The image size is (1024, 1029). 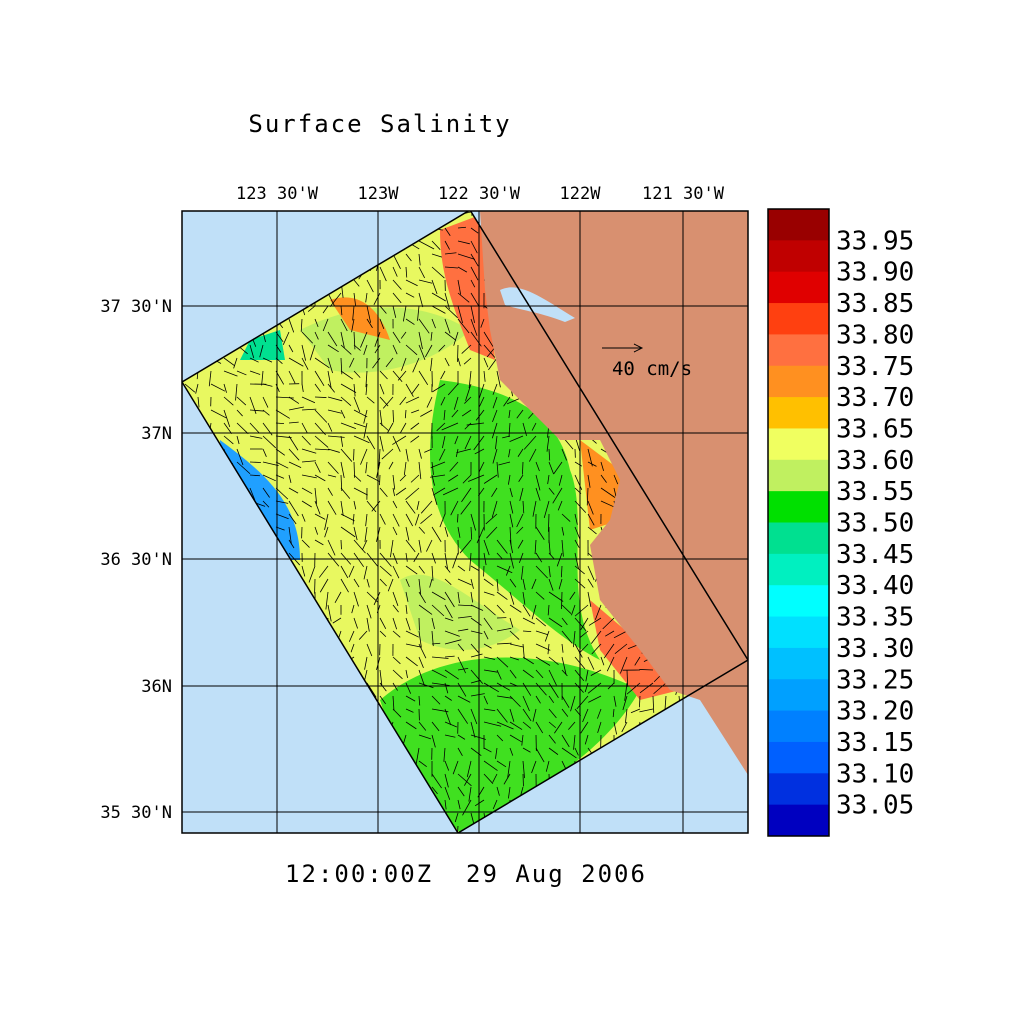 I want to click on colorbar-label: 33.35, so click(x=875, y=618).